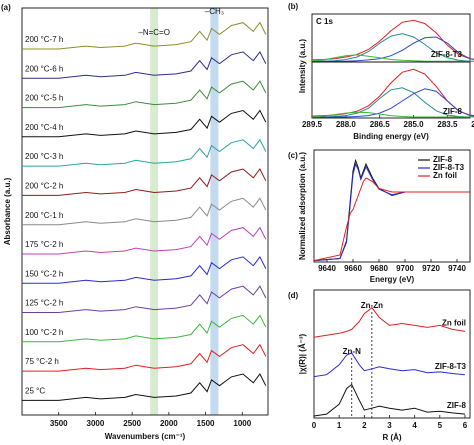 This screenshot has height=445, width=474. Describe the element at coordinates (353, 268) in the screenshot. I see `x-tick-label: 9660` at that location.